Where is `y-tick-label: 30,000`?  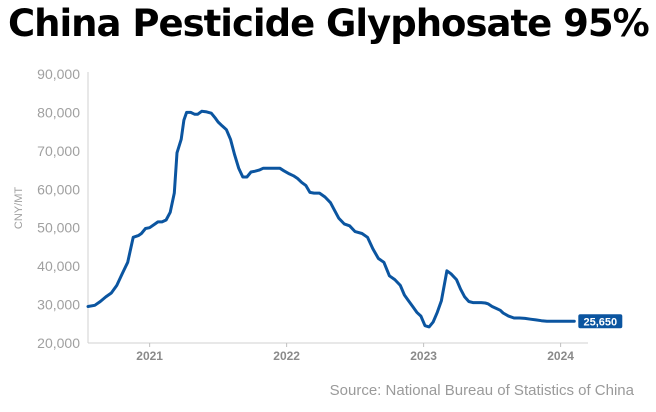 y-tick-label: 30,000 is located at coordinates (58, 305).